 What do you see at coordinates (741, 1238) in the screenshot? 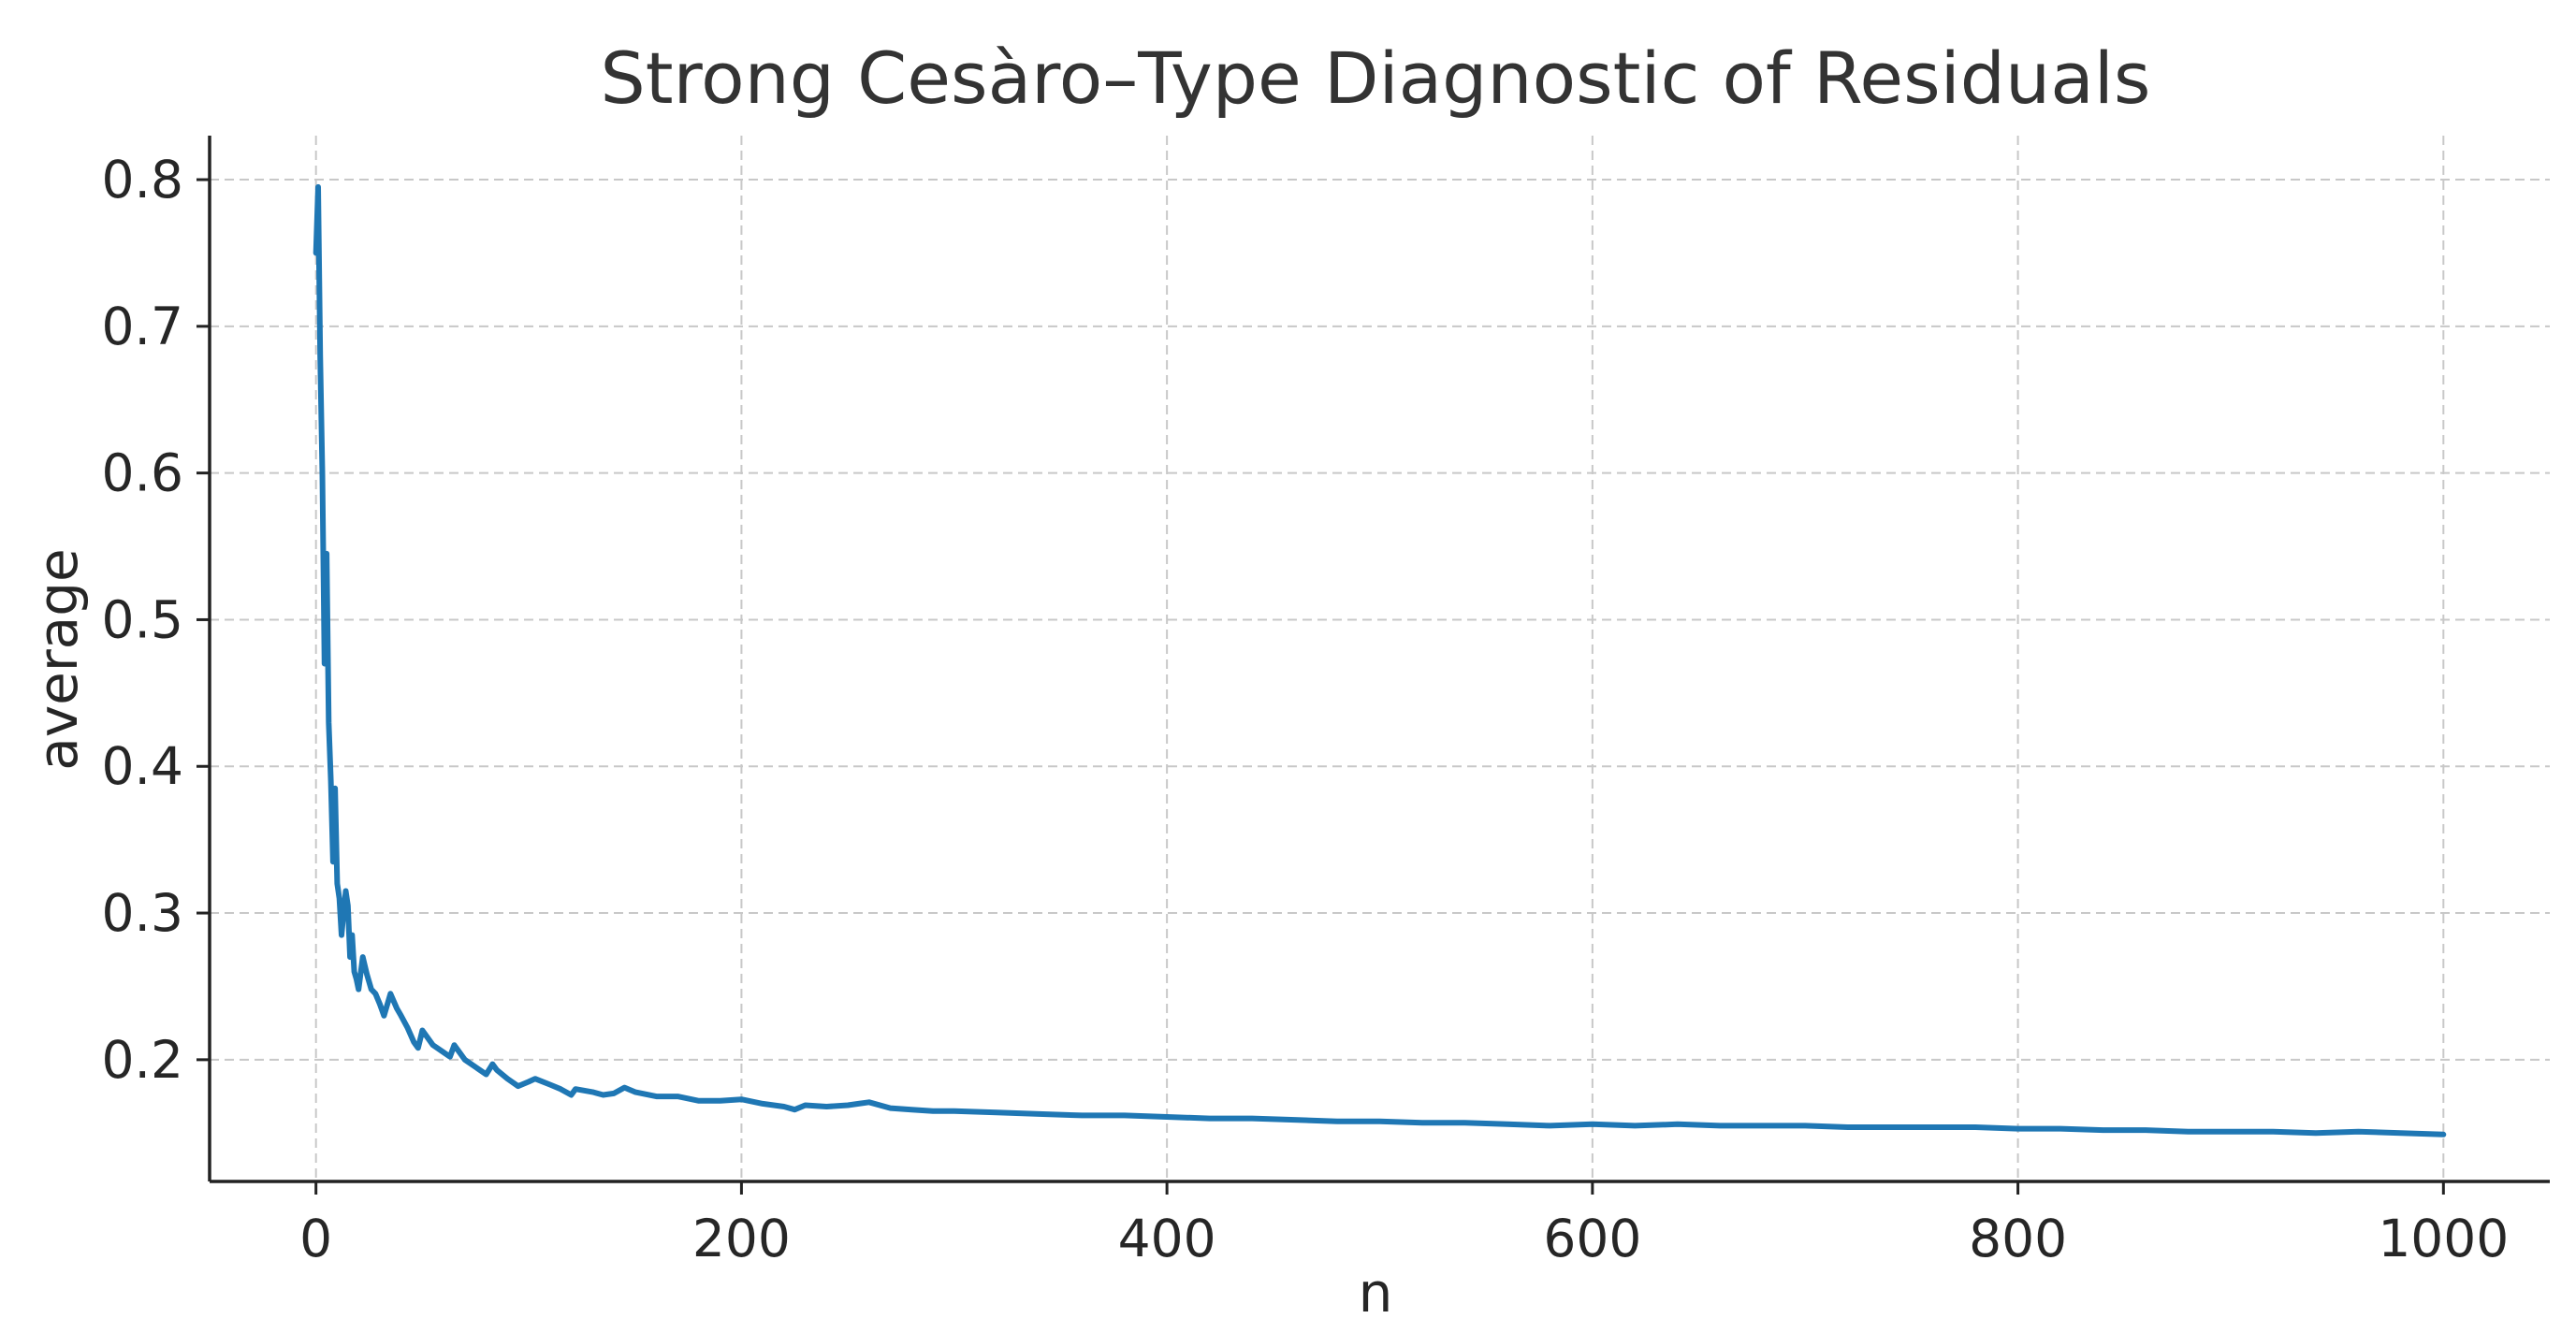
I see `x-tick-label: 200` at bounding box center [741, 1238].